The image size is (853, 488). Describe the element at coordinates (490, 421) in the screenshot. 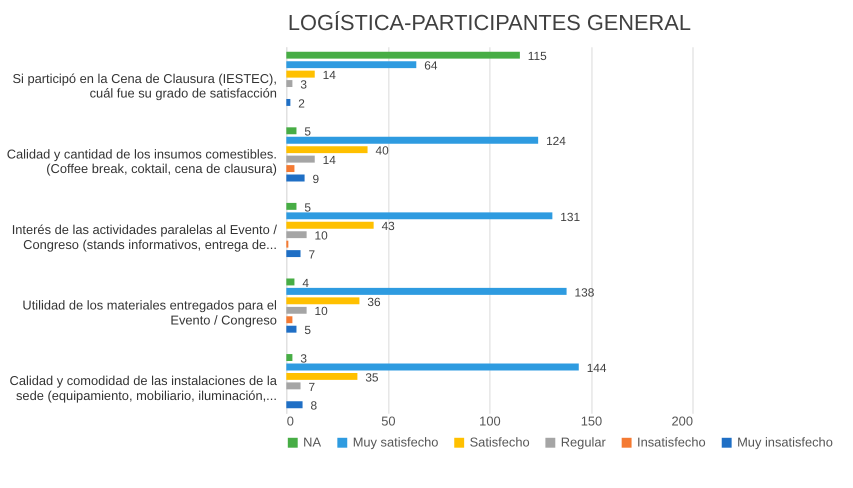

I see `x-tick-label: 100` at that location.